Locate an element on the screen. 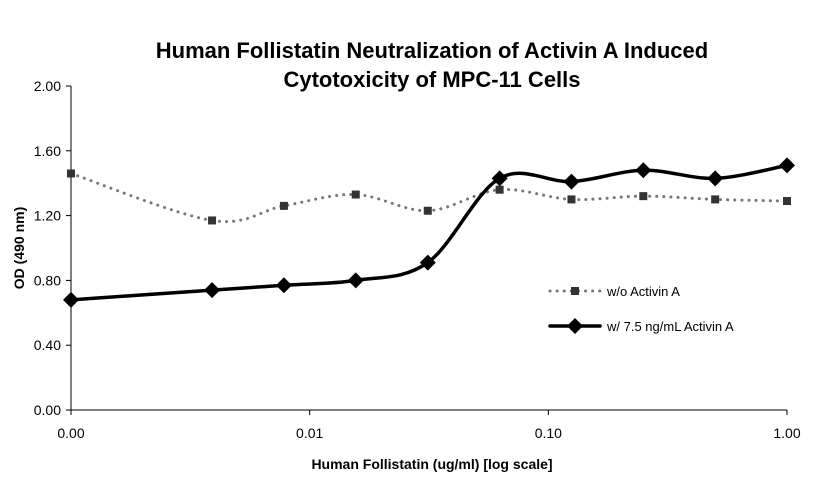  y-tick-label: 1.60 is located at coordinates (47, 151).